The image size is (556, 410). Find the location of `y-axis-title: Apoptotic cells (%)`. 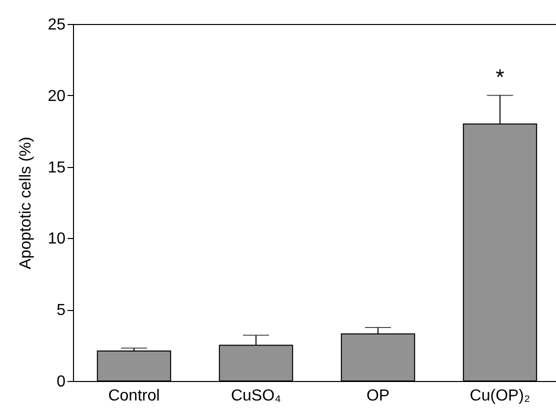

y-axis-title: Apoptotic cells (%) is located at coordinates (26, 203).